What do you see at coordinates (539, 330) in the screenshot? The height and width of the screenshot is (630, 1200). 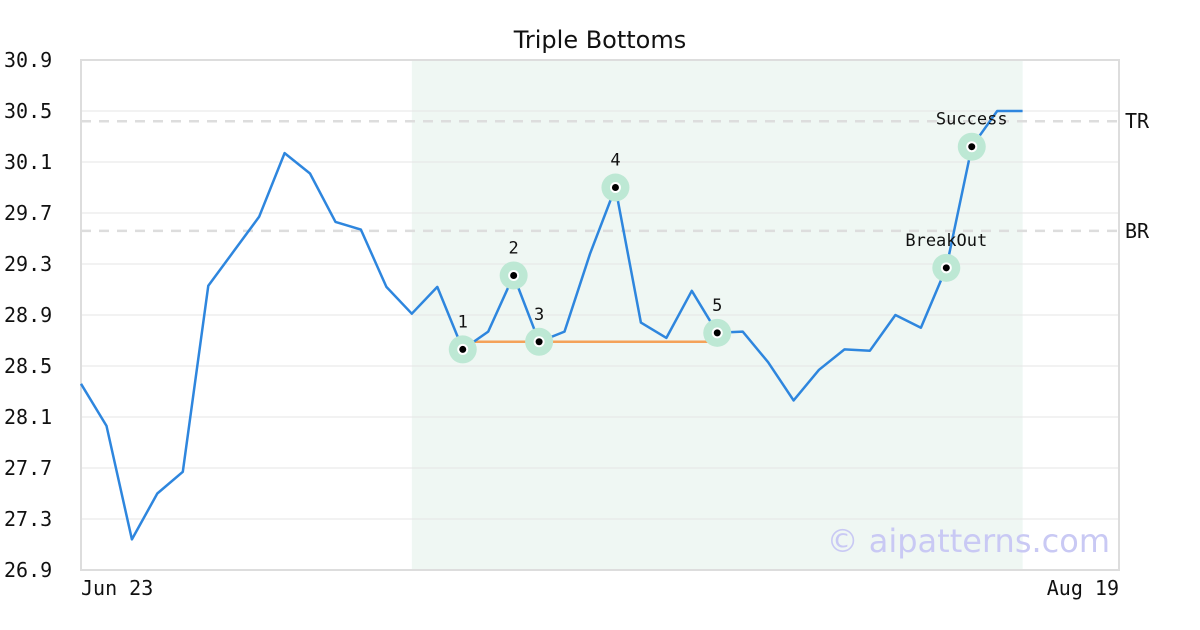 I see `pattern-point-3: 3` at bounding box center [539, 330].